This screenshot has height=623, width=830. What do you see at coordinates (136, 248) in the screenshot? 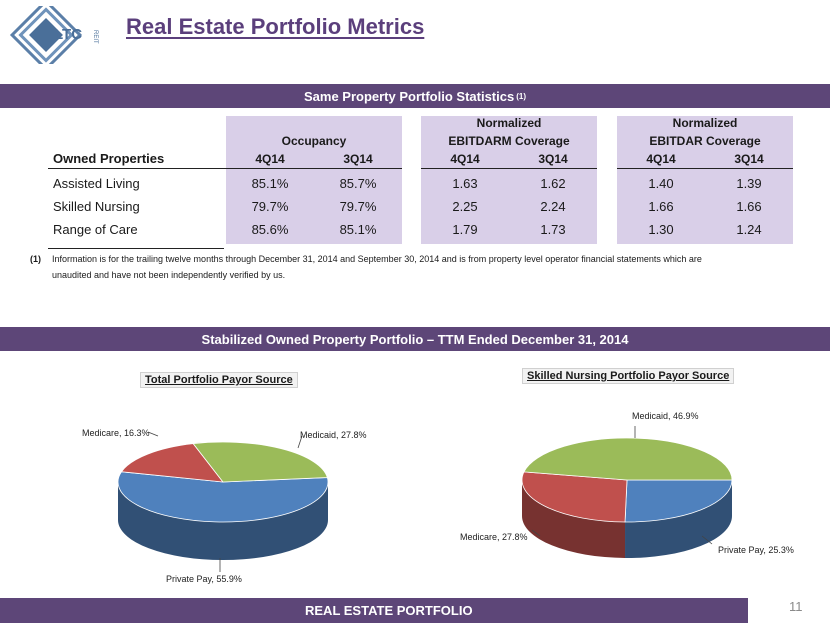
I see `footnote-rule` at bounding box center [136, 248].